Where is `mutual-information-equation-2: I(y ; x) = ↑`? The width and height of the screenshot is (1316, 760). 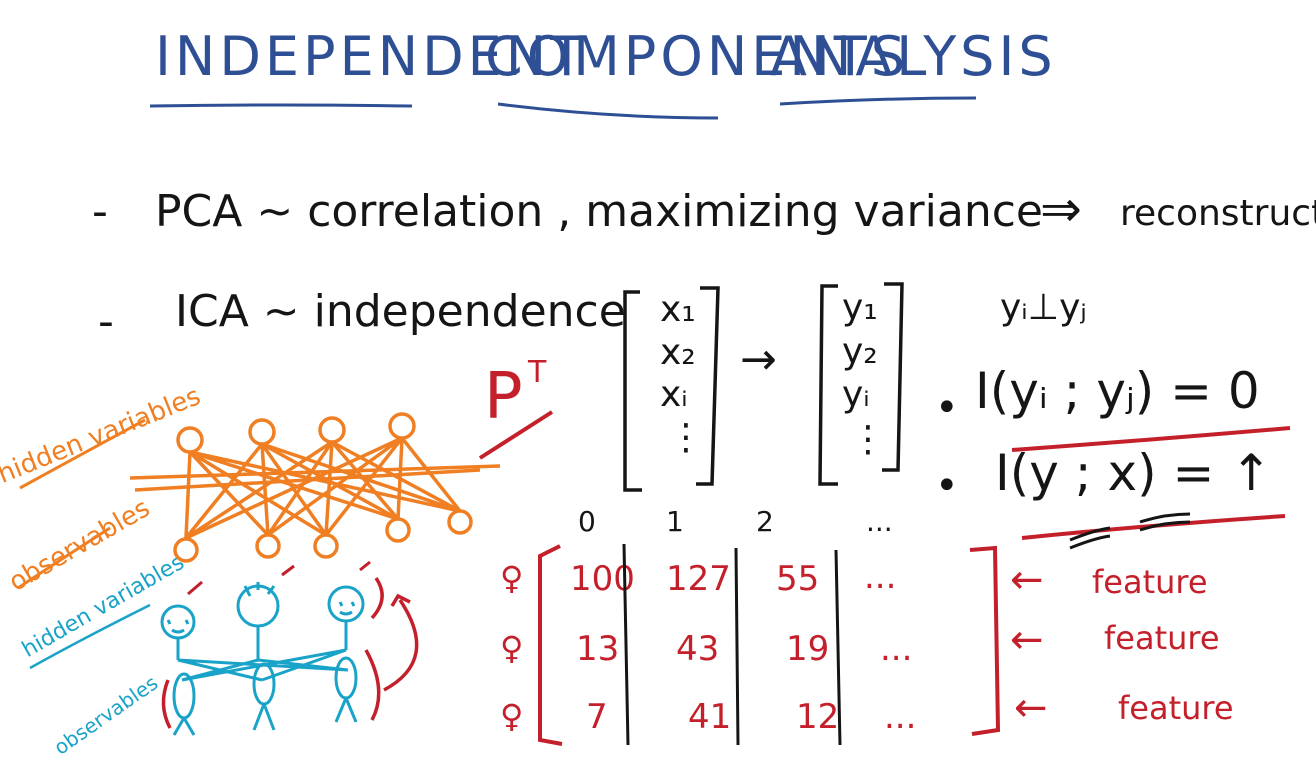
mutual-information-equation-2: I(y ; x) = ↑ is located at coordinates (1134, 473).